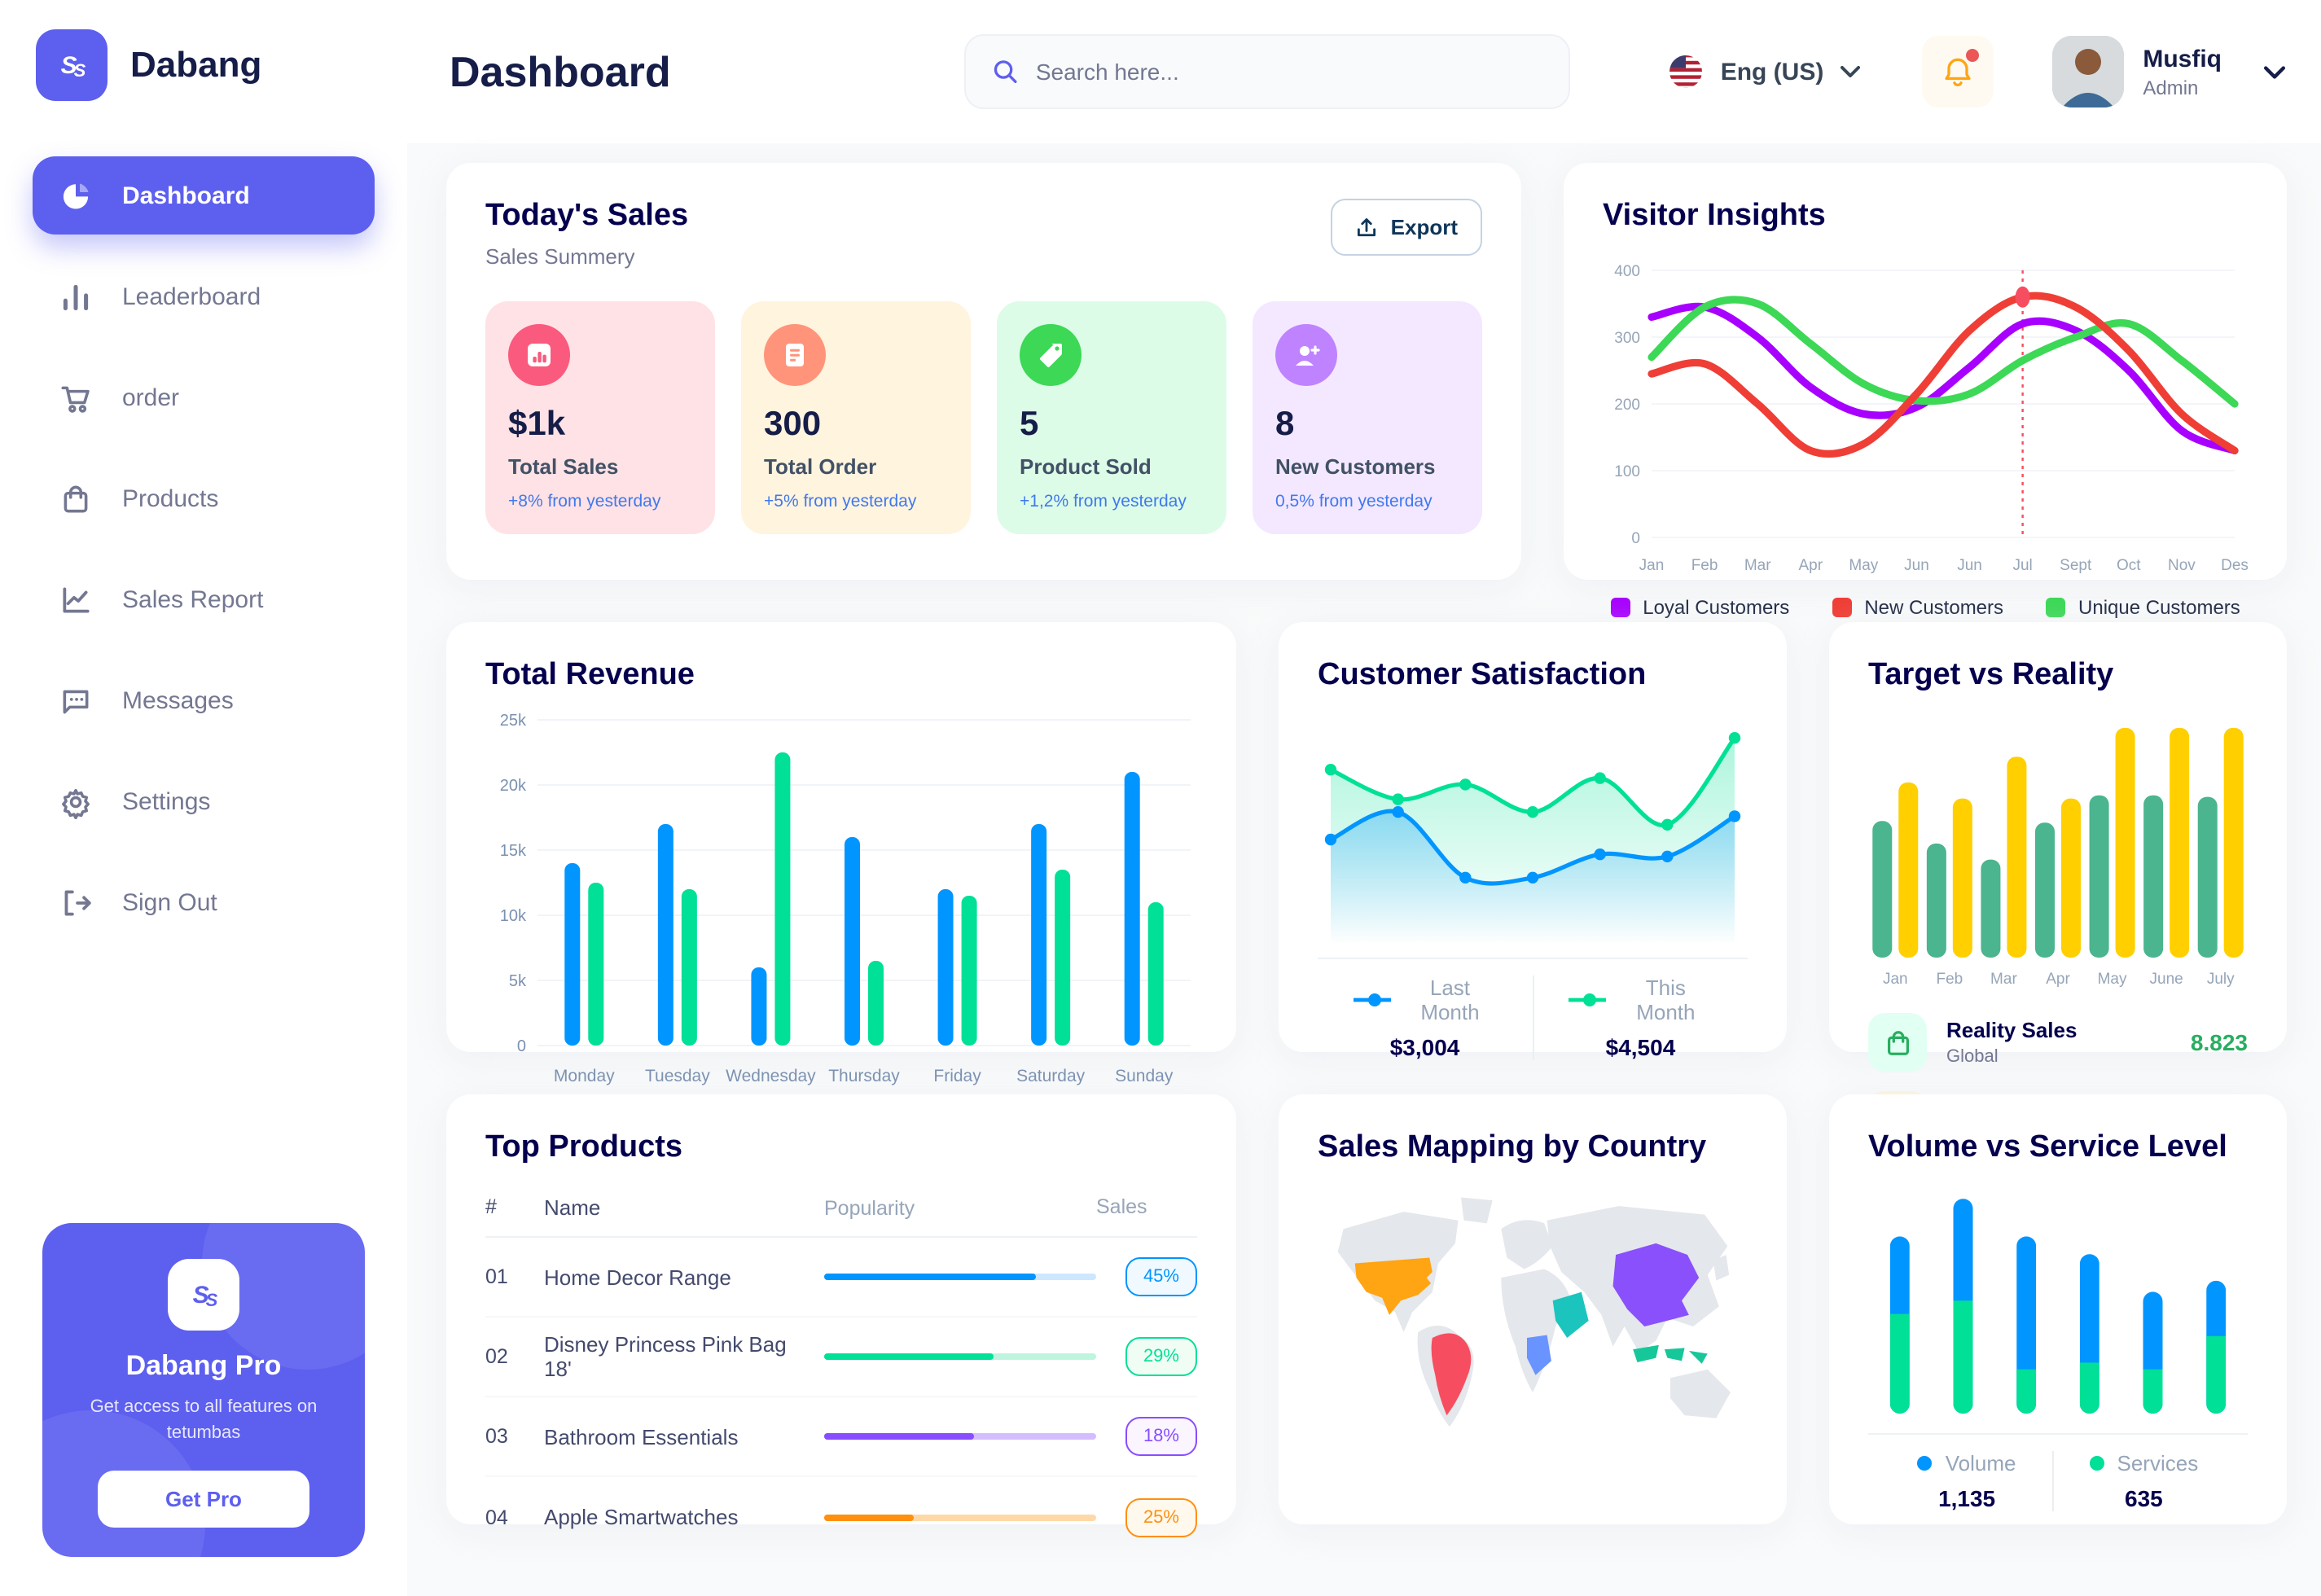 Image resolution: width=2321 pixels, height=1596 pixels. Describe the element at coordinates (513, 721) in the screenshot. I see `svg-text: 25k` at that location.